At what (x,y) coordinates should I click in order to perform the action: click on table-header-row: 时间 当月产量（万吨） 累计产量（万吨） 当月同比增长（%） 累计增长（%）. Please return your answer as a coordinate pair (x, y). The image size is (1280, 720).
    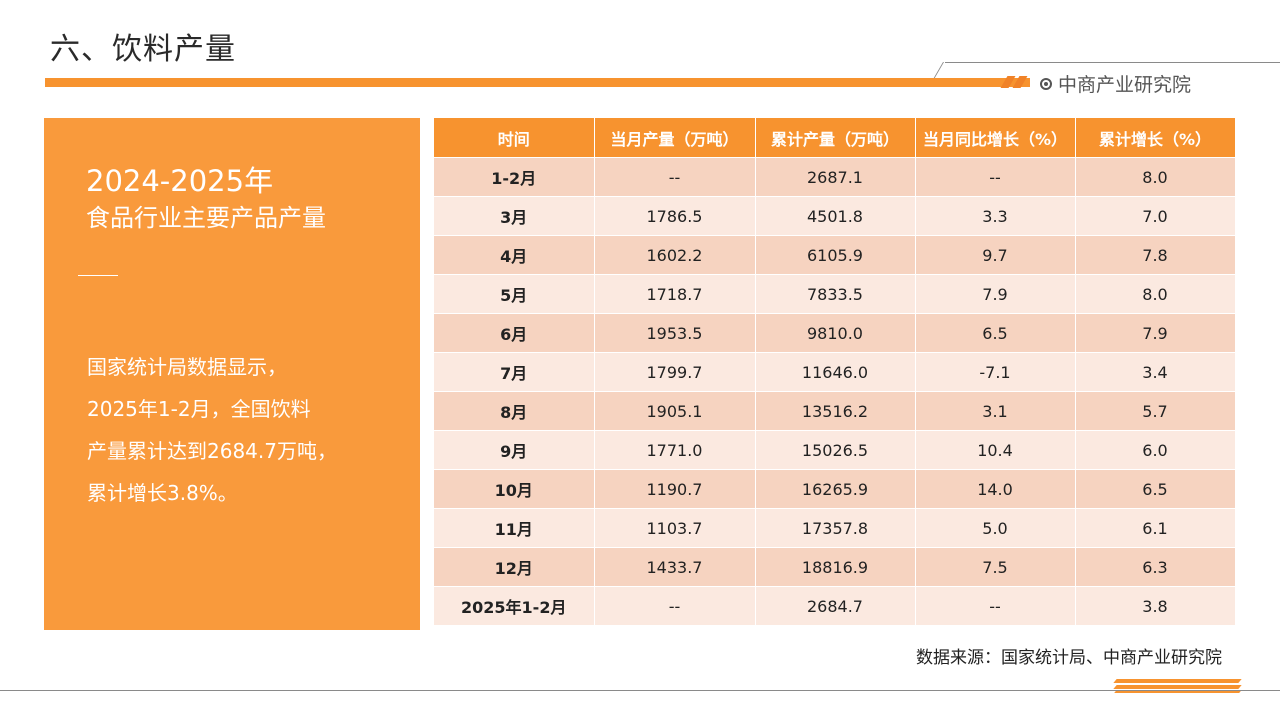
    Looking at the image, I should click on (835, 138).